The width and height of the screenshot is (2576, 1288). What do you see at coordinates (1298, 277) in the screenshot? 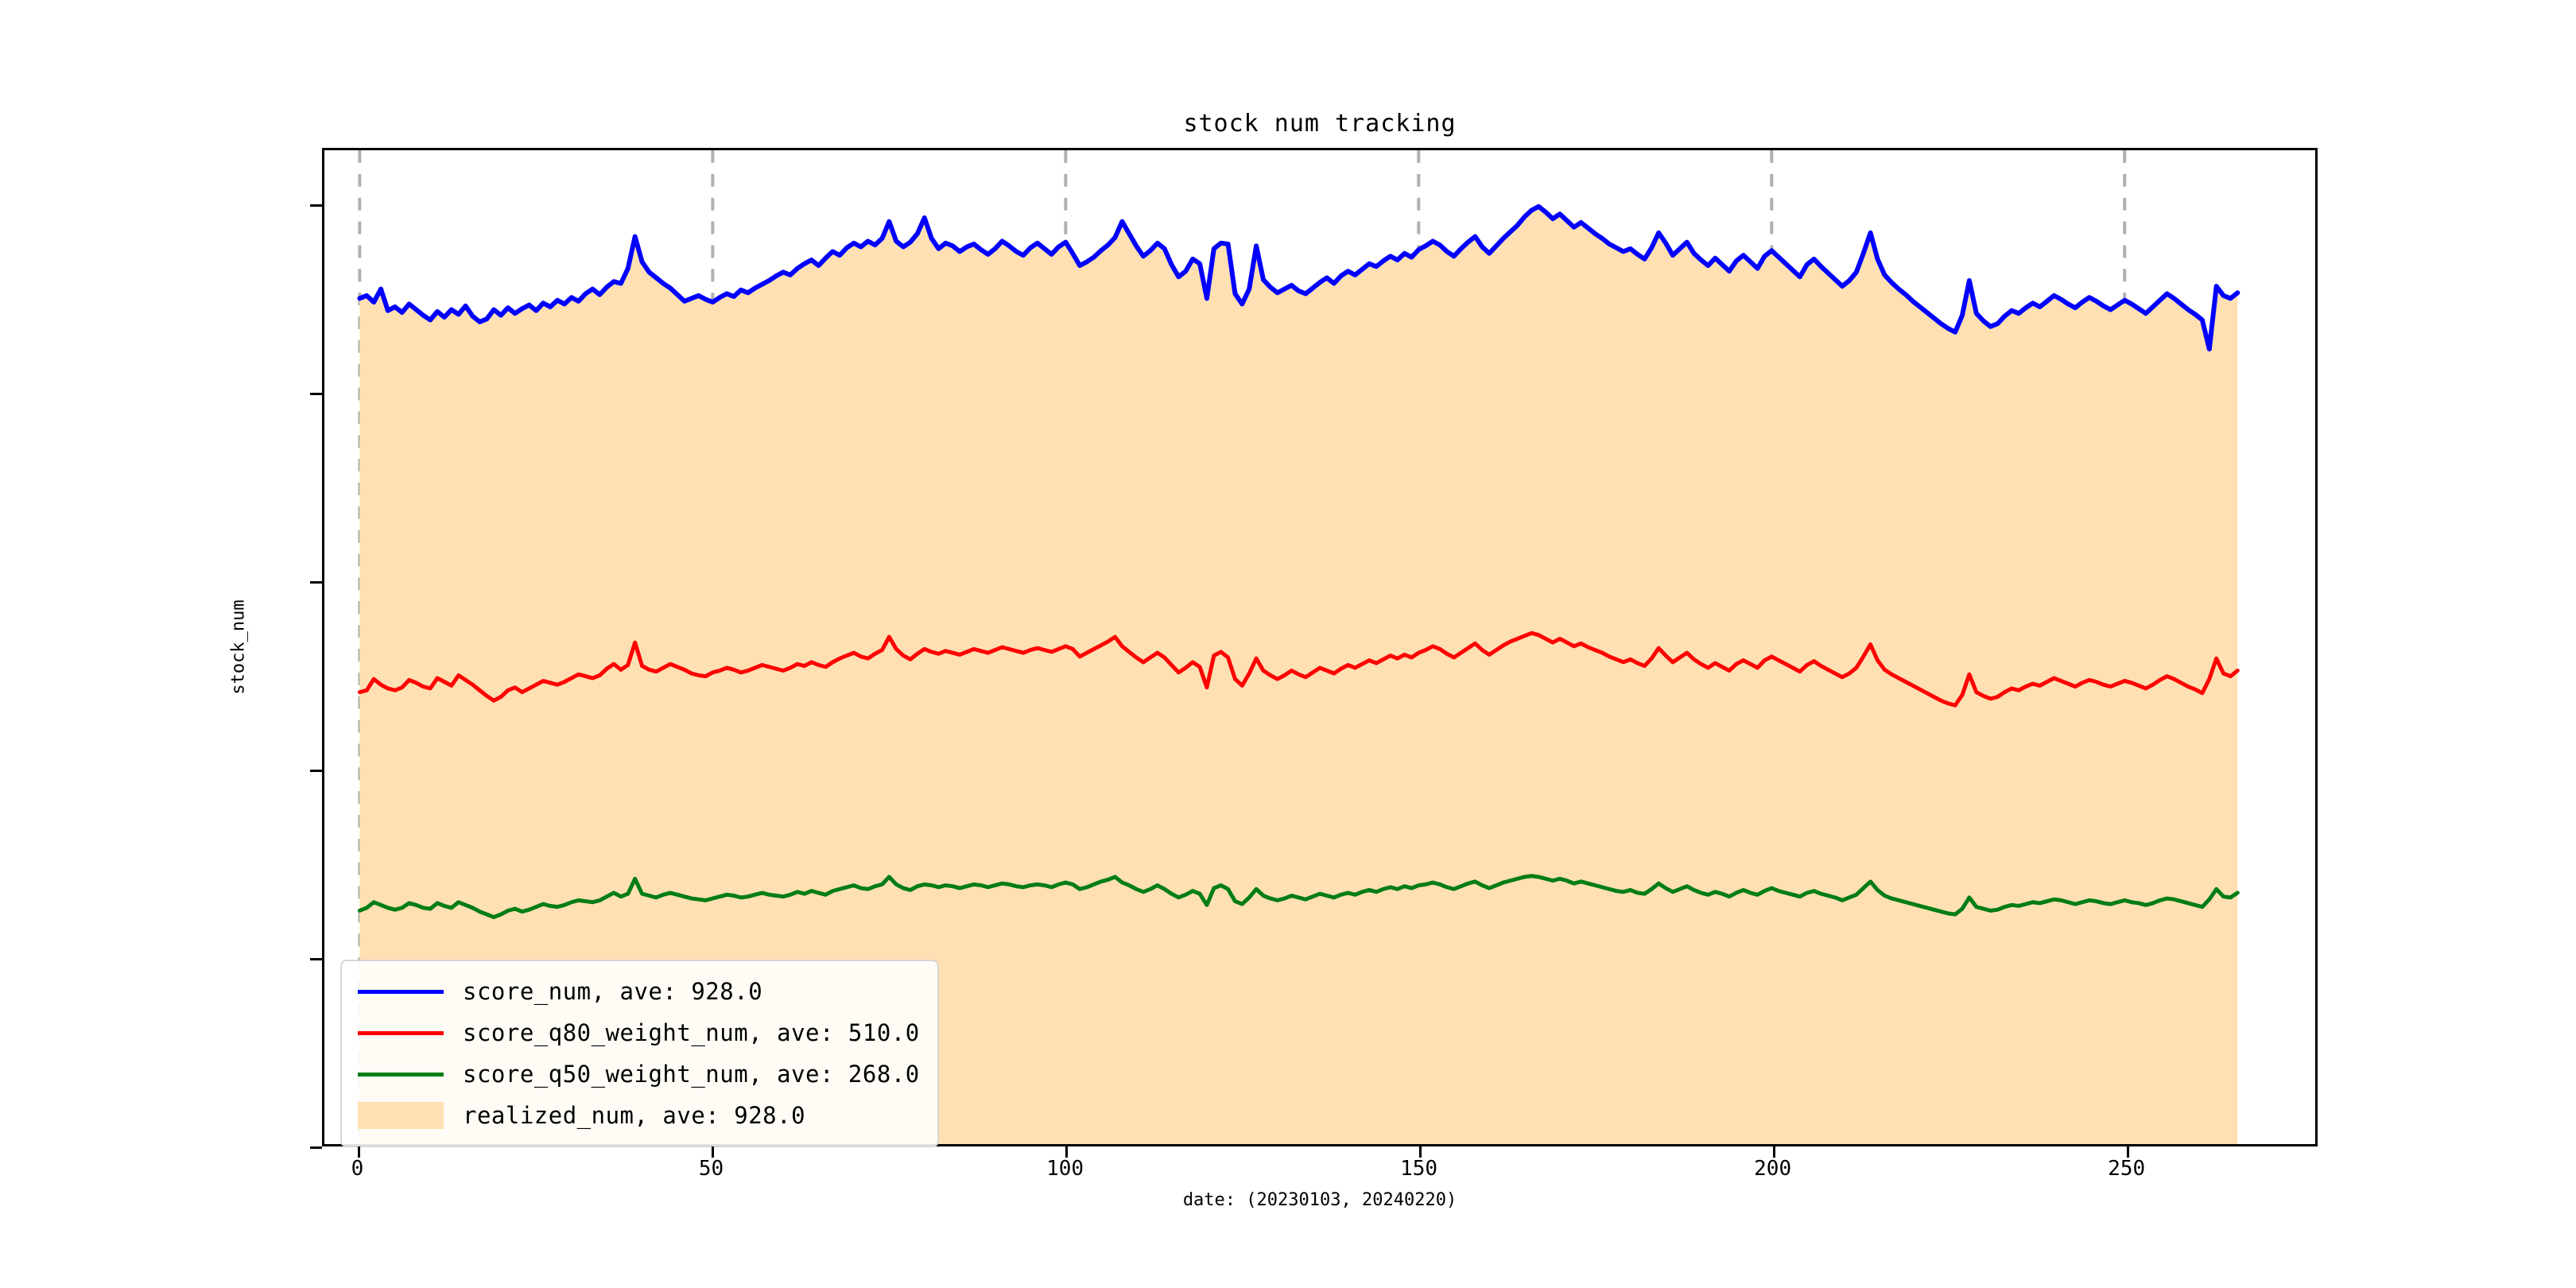
I see `series-line-score-num` at bounding box center [1298, 277].